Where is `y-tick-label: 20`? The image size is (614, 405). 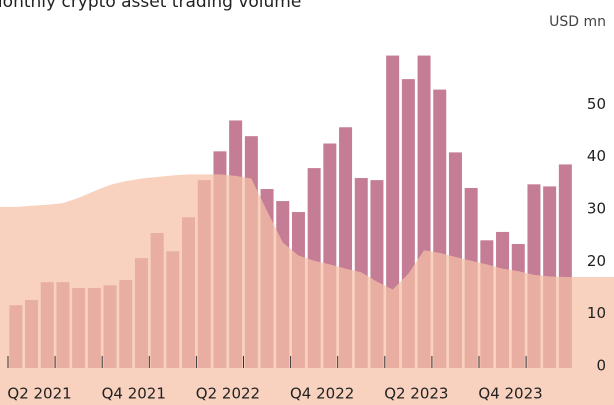
y-tick-label: 20 is located at coordinates (596, 261).